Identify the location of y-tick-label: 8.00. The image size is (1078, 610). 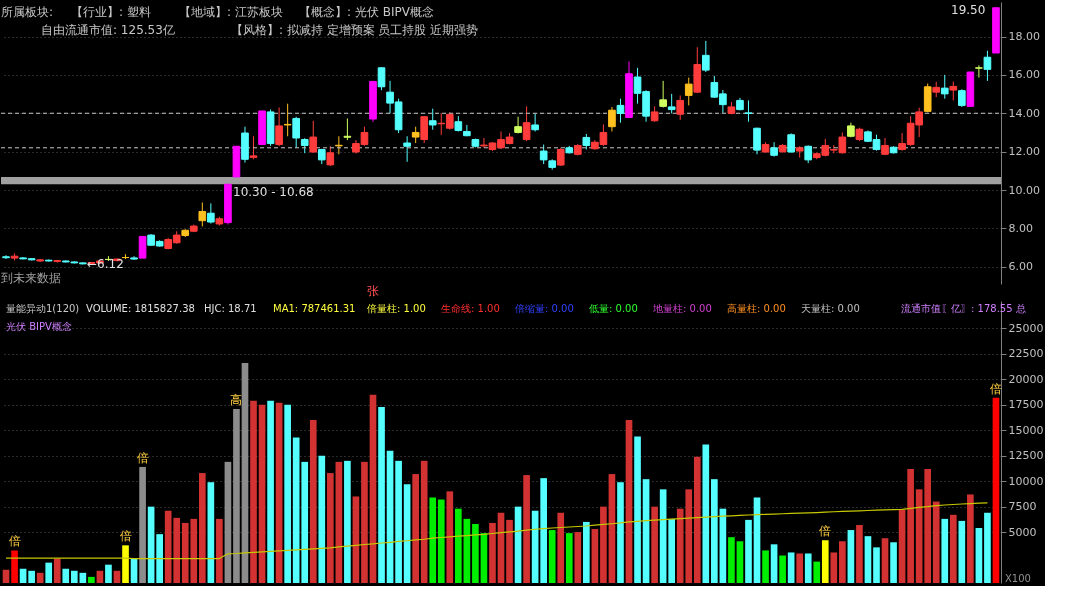
(1020, 228).